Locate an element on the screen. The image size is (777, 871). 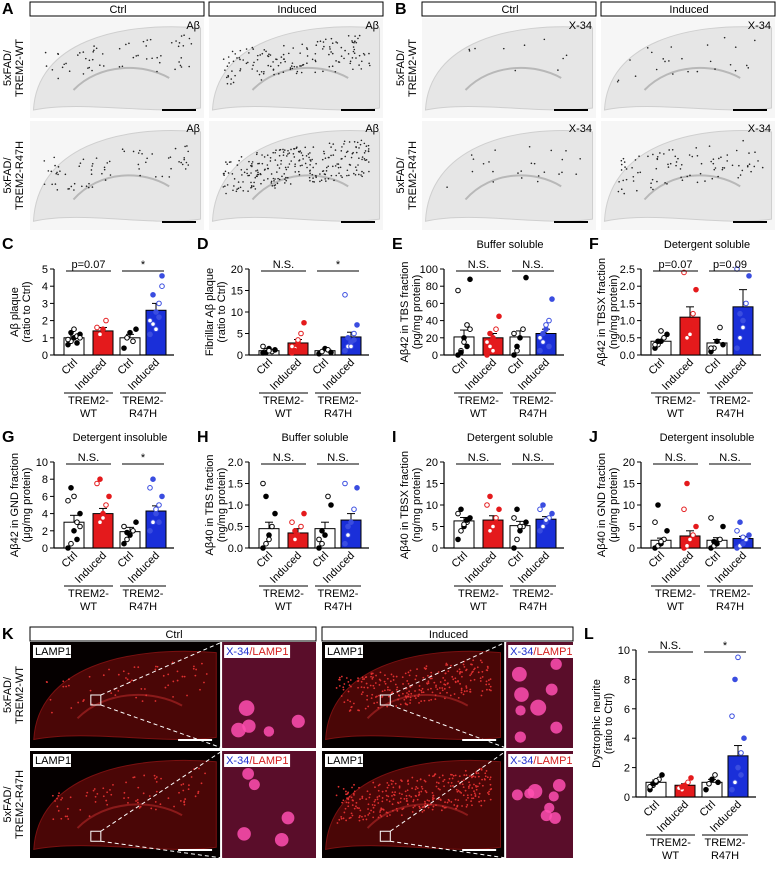
panel-letter: J is located at coordinates (593, 437).